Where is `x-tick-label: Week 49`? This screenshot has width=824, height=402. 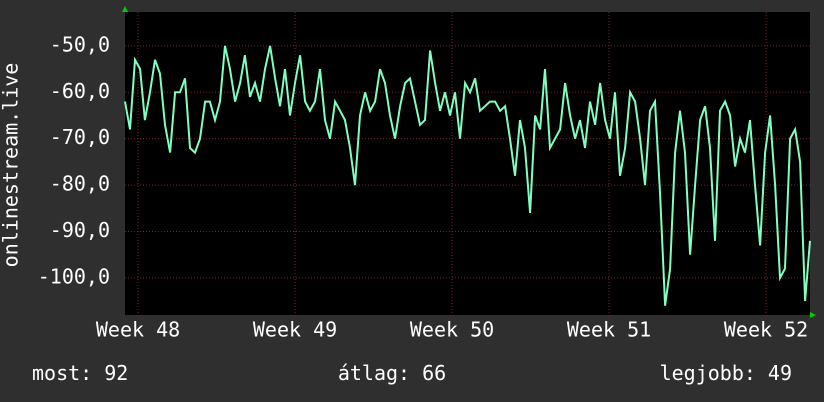 x-tick-label: Week 49 is located at coordinates (295, 330).